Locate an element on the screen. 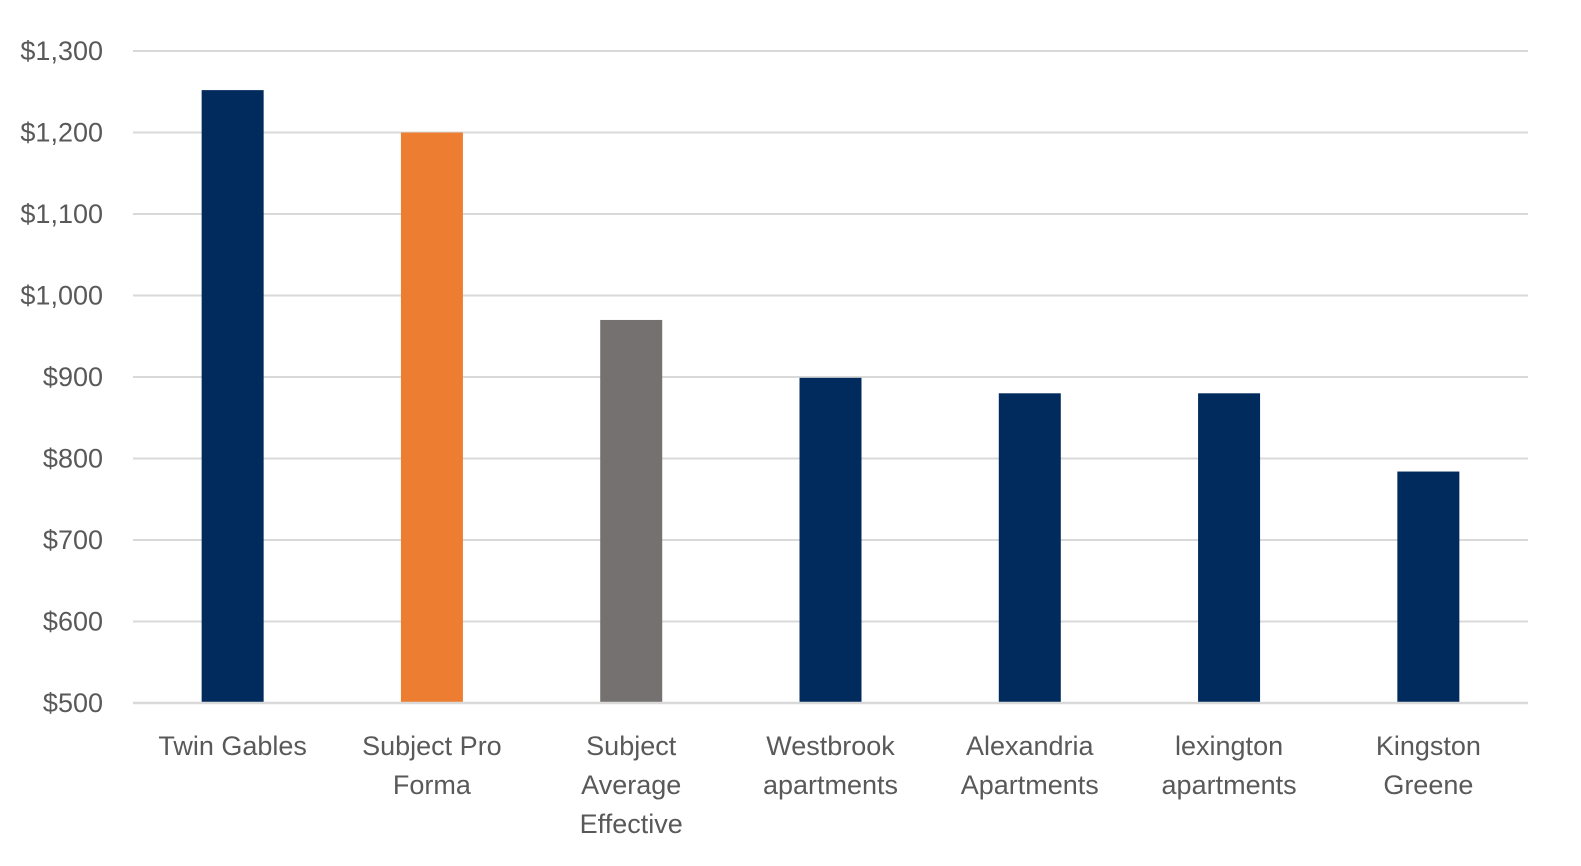 This screenshot has height=866, width=1581. y-tick-label: $600 is located at coordinates (73, 622).